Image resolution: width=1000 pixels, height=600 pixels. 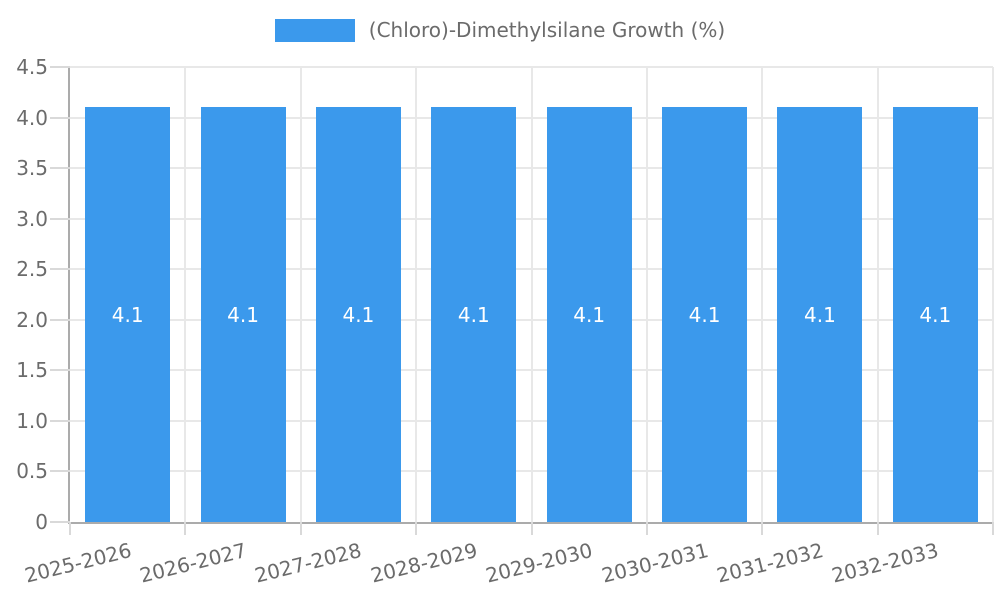 What do you see at coordinates (69, 294) in the screenshot?
I see `y-axis-line` at bounding box center [69, 294].